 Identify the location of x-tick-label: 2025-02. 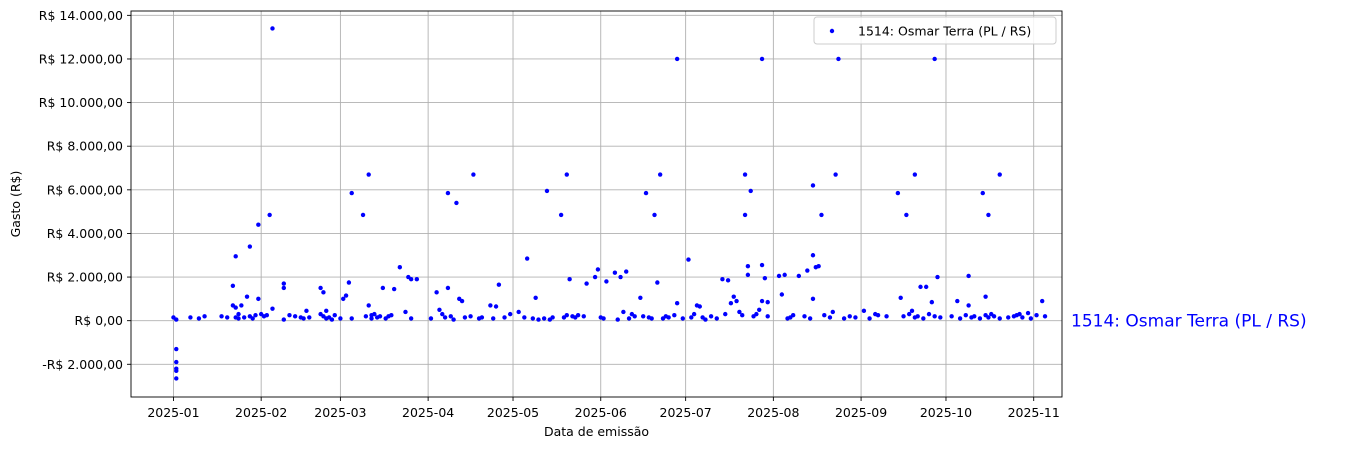
(261, 412).